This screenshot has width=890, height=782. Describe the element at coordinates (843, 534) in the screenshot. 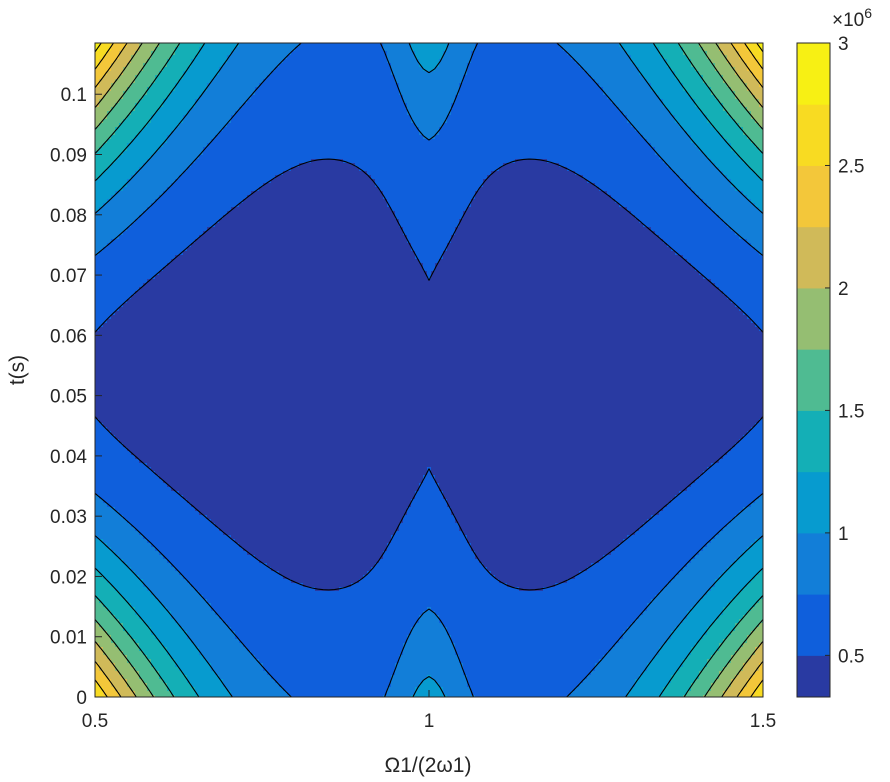

I see `colorbar-tick-label: 1` at that location.